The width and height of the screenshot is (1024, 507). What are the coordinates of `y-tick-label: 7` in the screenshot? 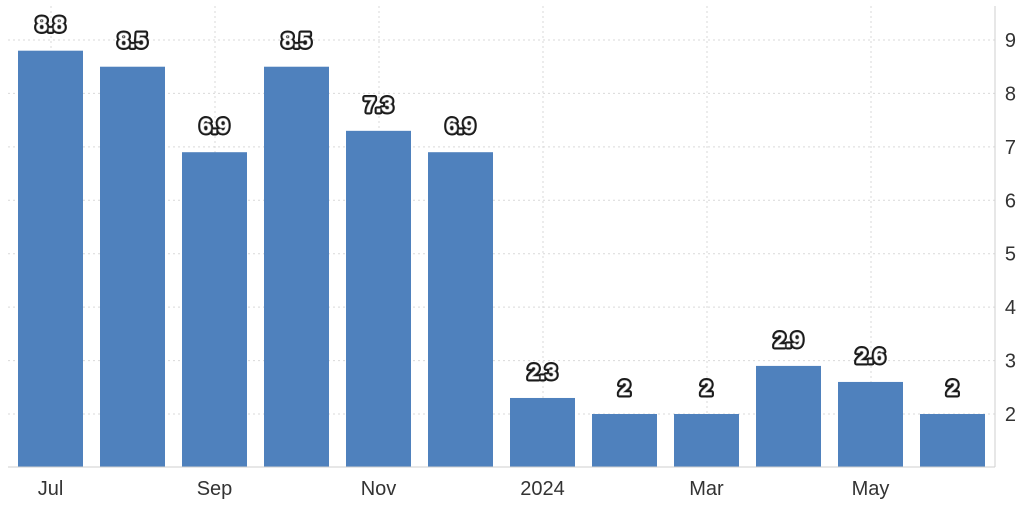 It's located at (1010, 148).